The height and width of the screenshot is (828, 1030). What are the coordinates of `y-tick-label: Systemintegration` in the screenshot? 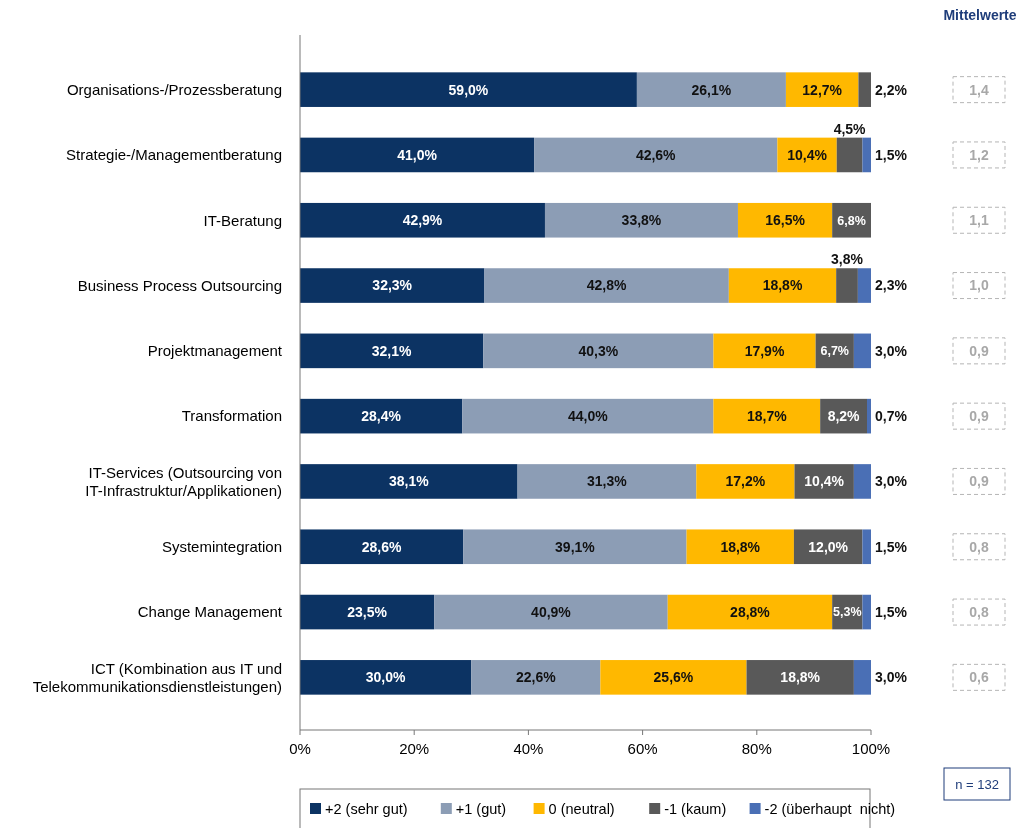 It's located at (221, 546).